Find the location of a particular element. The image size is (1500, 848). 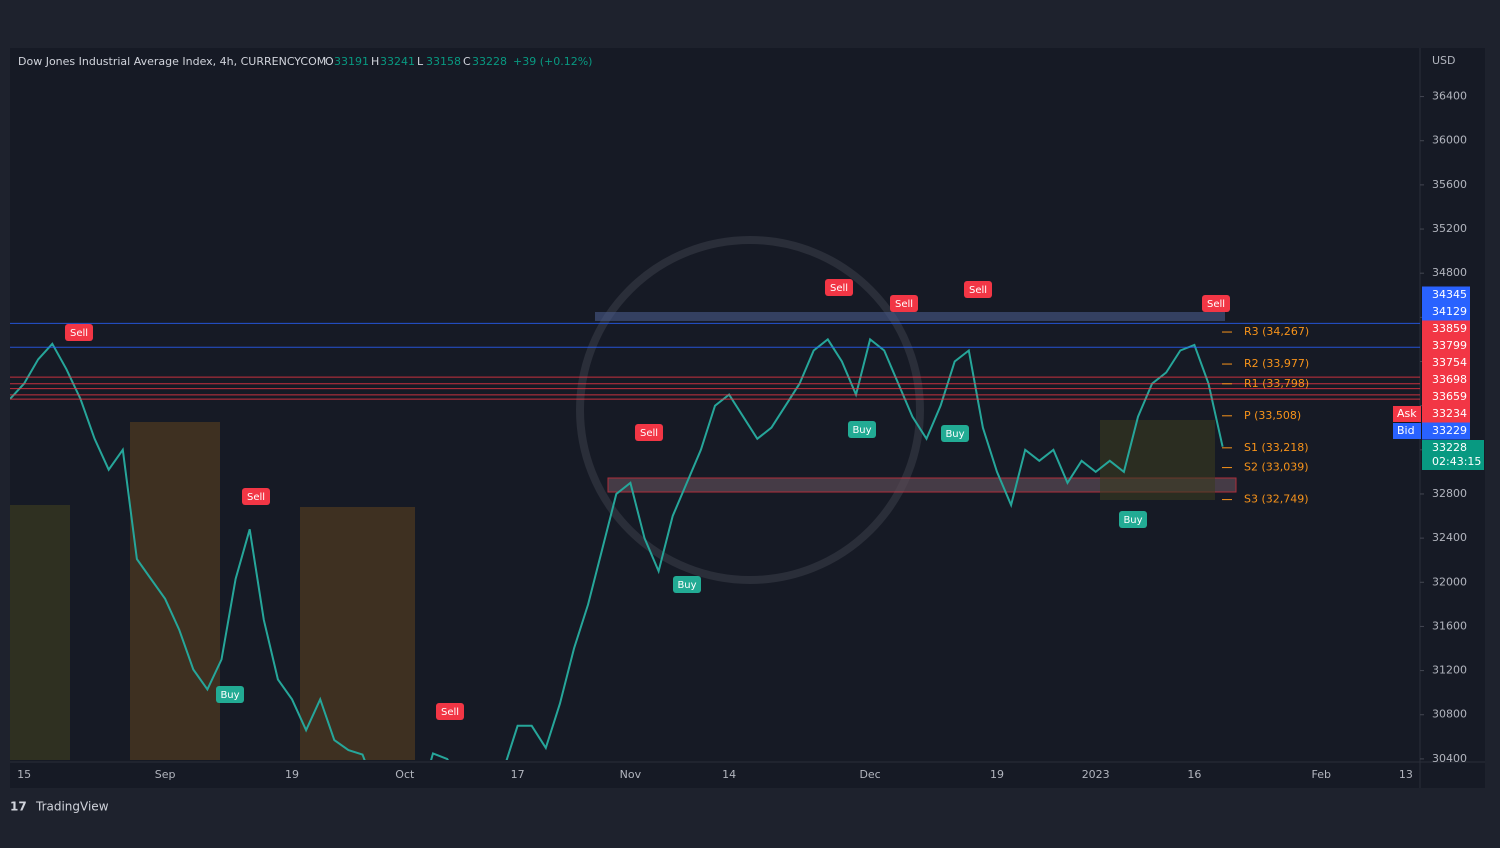

pivot-label: R2 (33,977) is located at coordinates (1276, 363).